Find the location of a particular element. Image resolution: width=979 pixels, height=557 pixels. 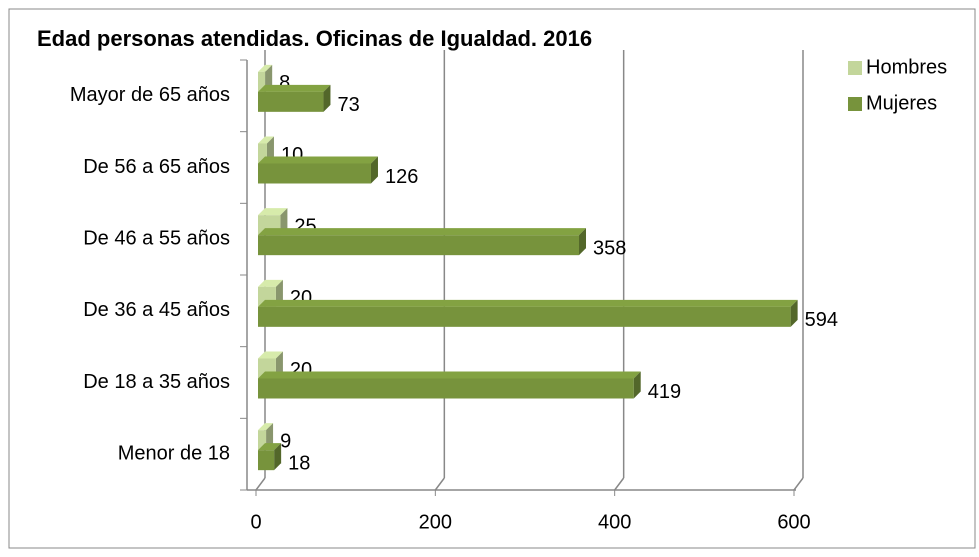

value-label: 8 is located at coordinates (284, 83).